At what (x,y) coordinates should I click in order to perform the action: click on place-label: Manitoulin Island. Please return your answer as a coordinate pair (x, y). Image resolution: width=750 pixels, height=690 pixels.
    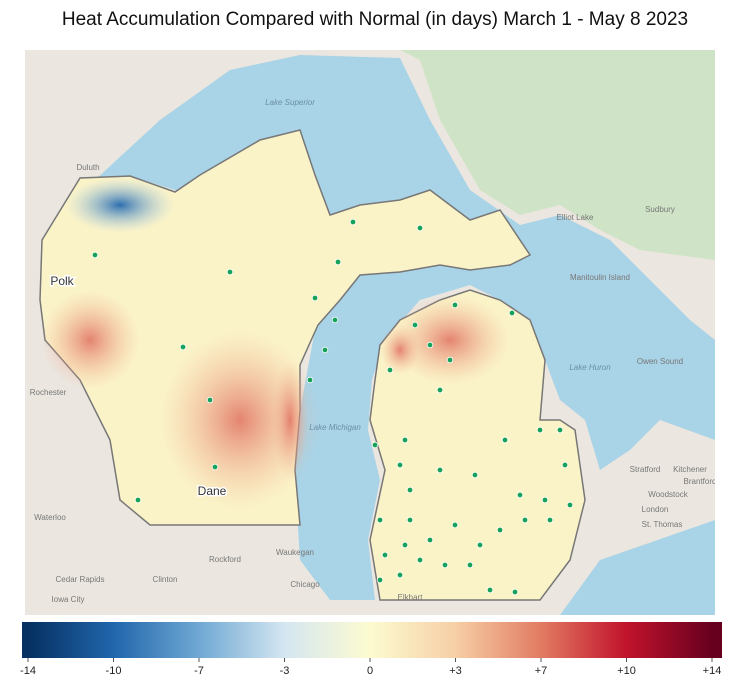
    Looking at the image, I should click on (600, 277).